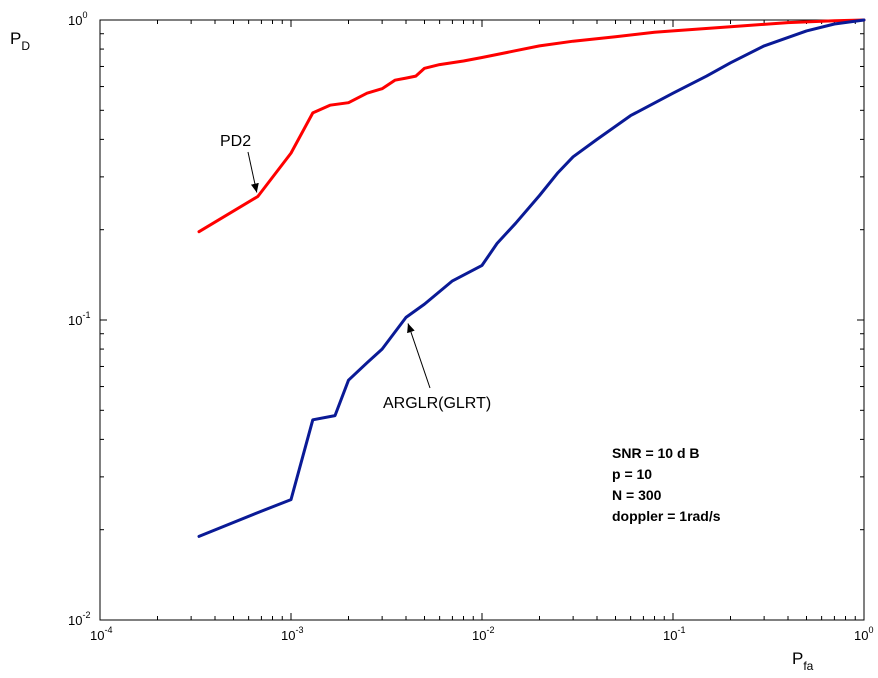 Image resolution: width=878 pixels, height=678 pixels. I want to click on x-tick-label: 10⁻¹, so click(674, 634).